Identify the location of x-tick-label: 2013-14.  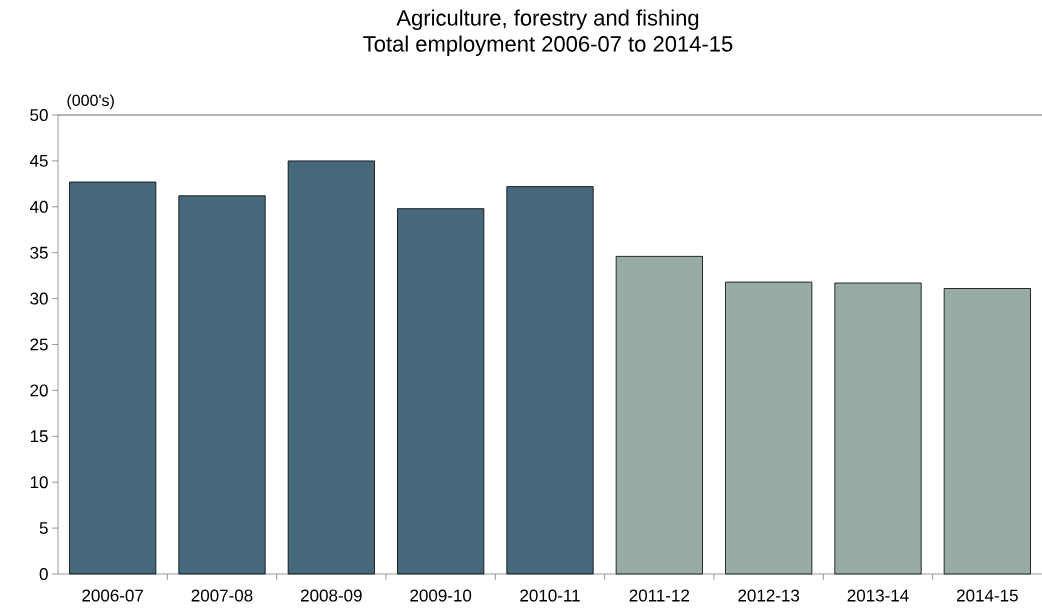
(878, 595).